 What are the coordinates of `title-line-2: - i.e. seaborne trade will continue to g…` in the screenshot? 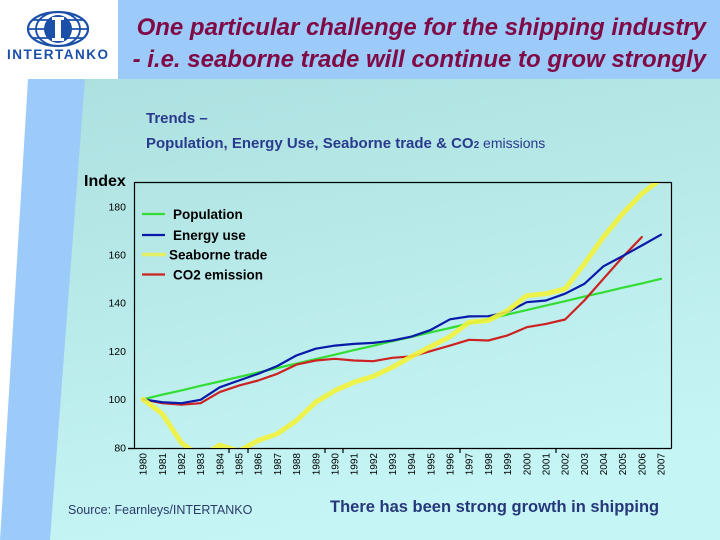 It's located at (419, 59).